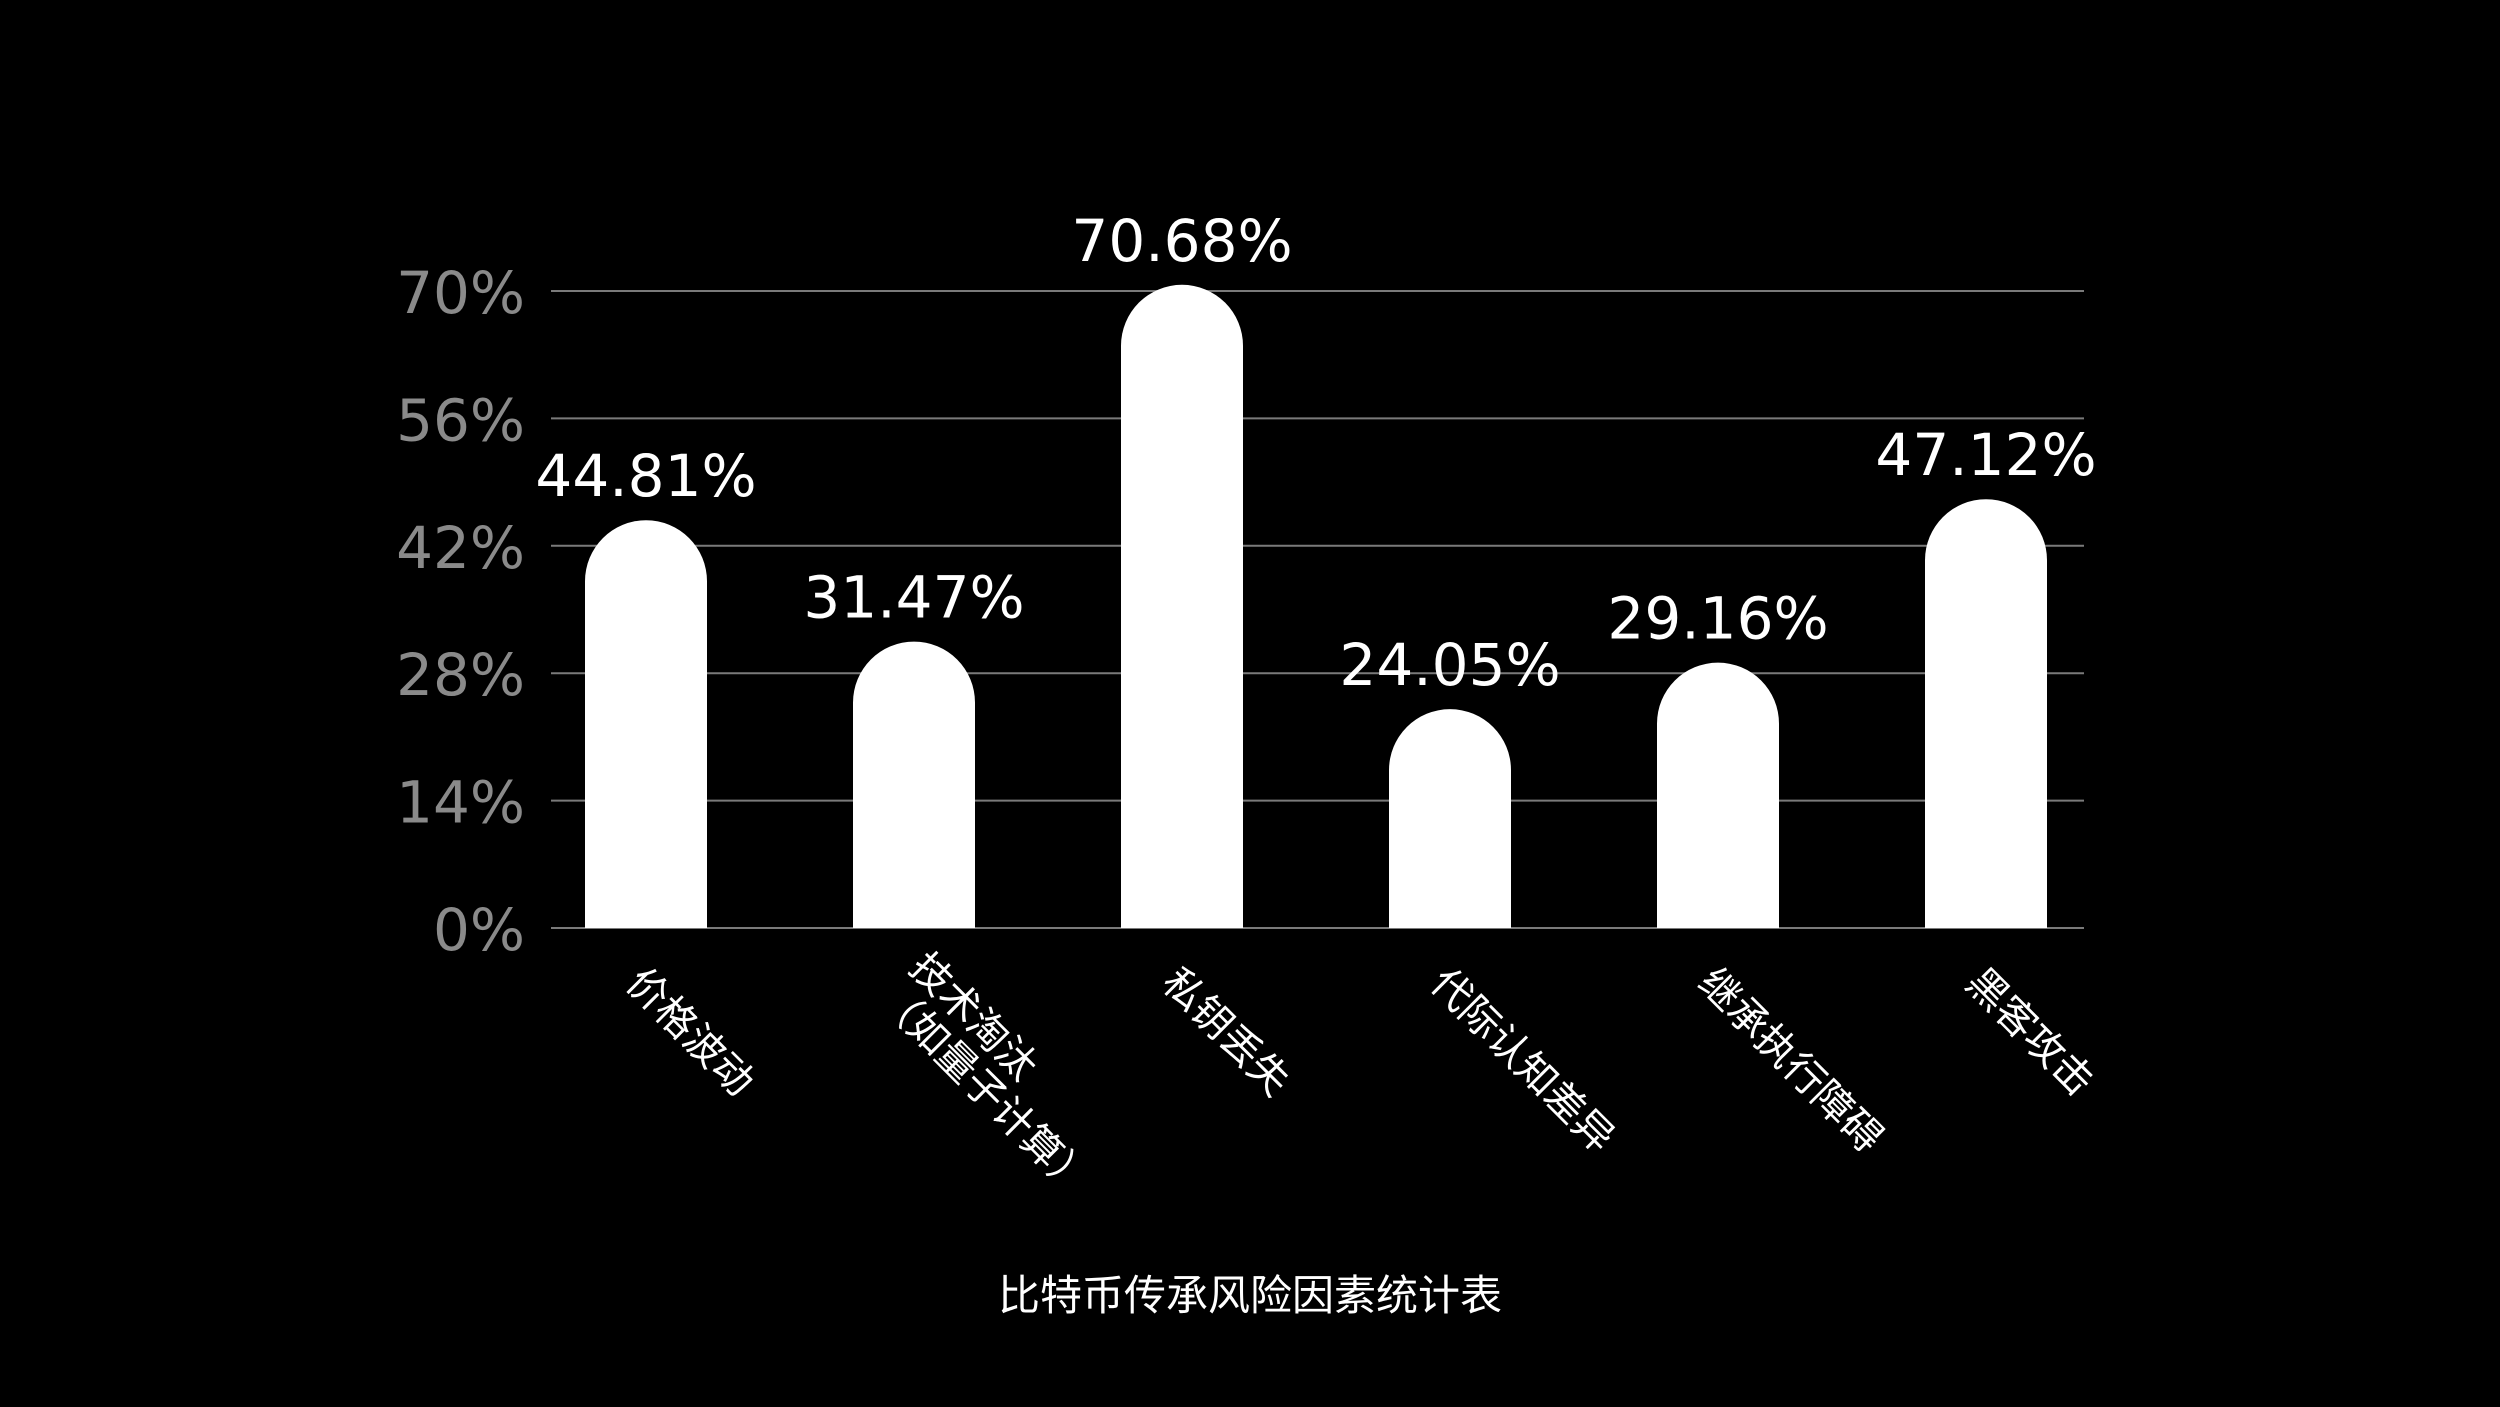  I want to click on x-axis-category-labels: 价格波动 技术淘汰（如量子计算） 私钥丢失 代际认知差异 继承执行障碍 黑客攻击, so click(1360, 1075).